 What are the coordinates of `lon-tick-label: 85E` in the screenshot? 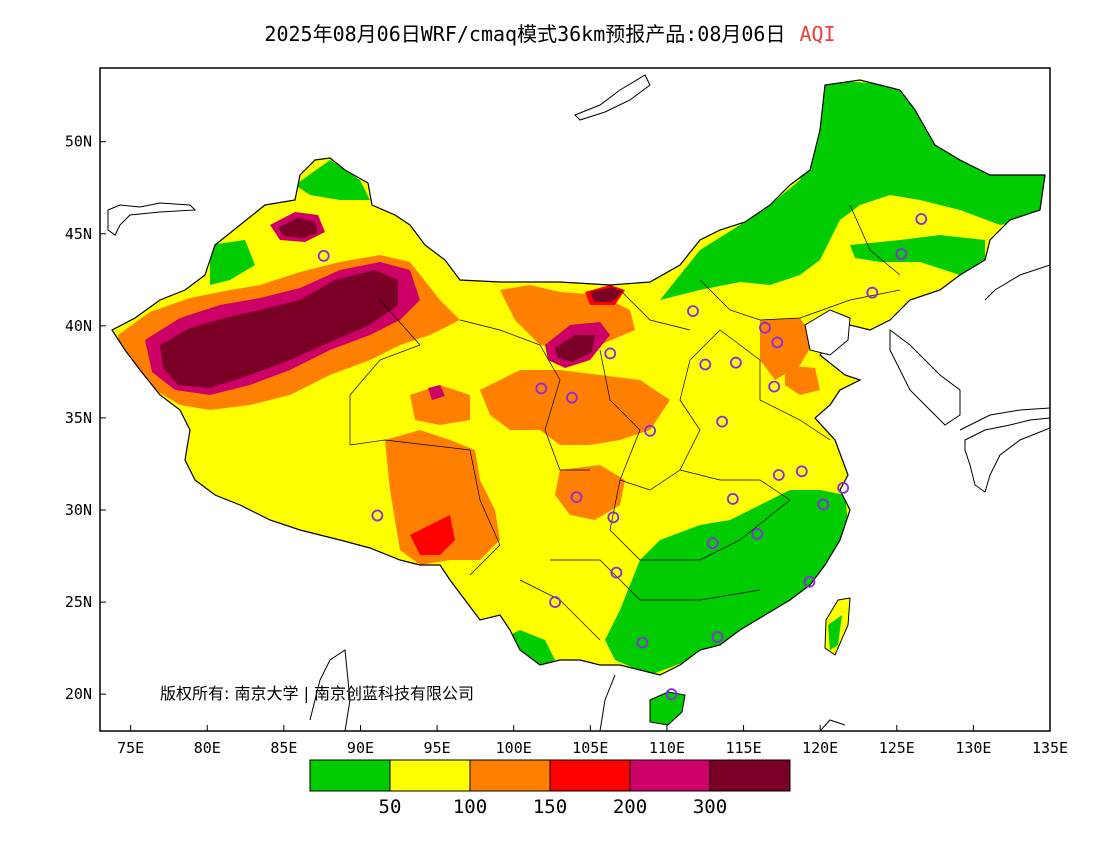 It's located at (283, 748).